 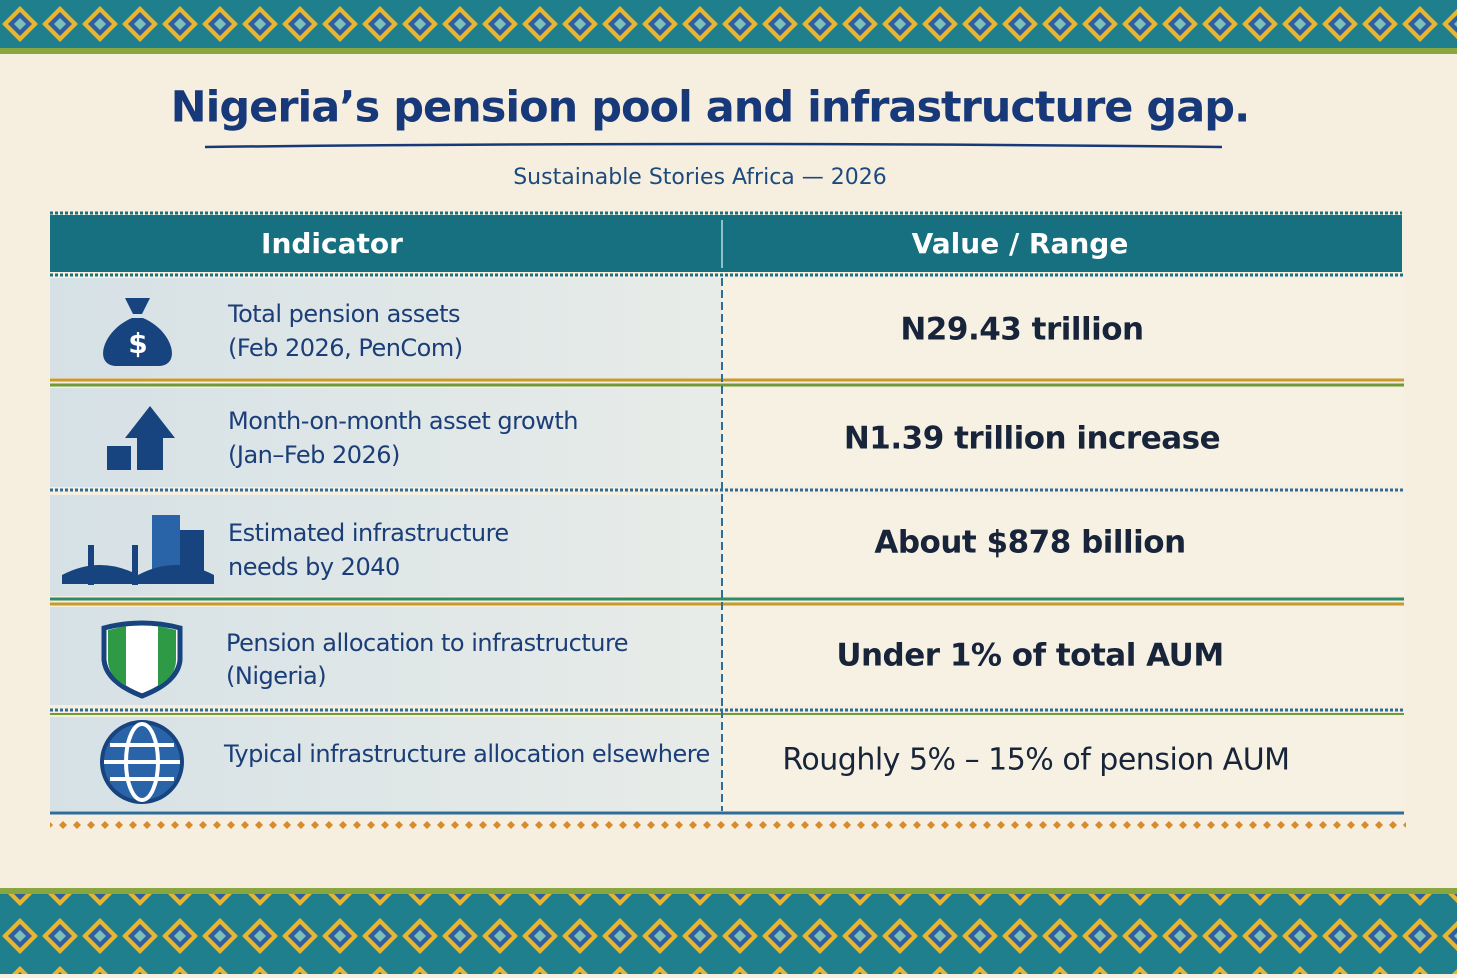 What do you see at coordinates (700, 177) in the screenshot?
I see `subtitle: Sustainable Stories Africa — 2026` at bounding box center [700, 177].